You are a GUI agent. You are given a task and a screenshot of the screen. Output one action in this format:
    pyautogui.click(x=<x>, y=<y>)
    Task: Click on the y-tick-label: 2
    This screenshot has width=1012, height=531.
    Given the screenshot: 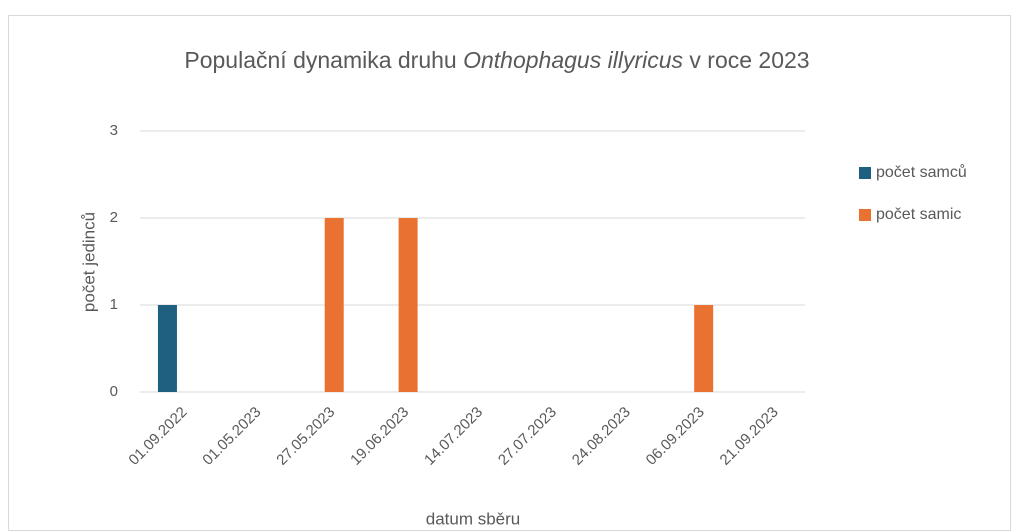 What is the action you would take?
    pyautogui.click(x=114, y=217)
    